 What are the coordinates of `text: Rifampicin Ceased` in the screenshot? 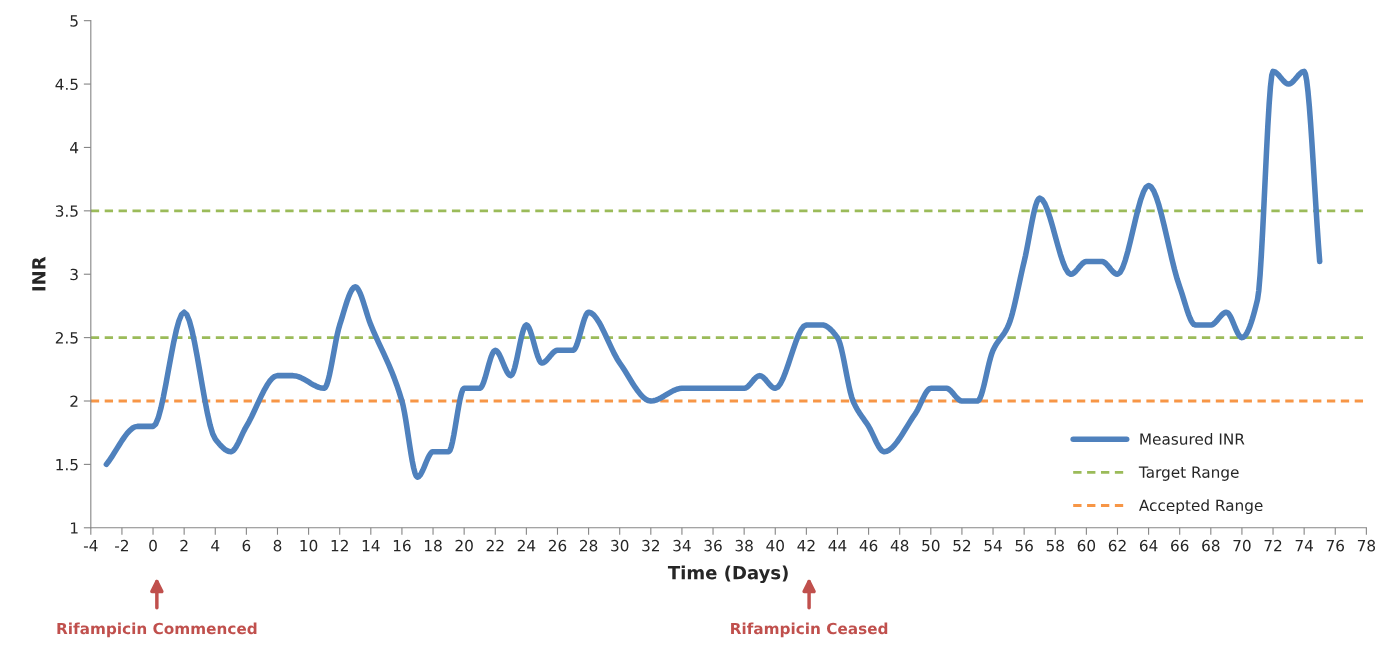 It's located at (809, 630).